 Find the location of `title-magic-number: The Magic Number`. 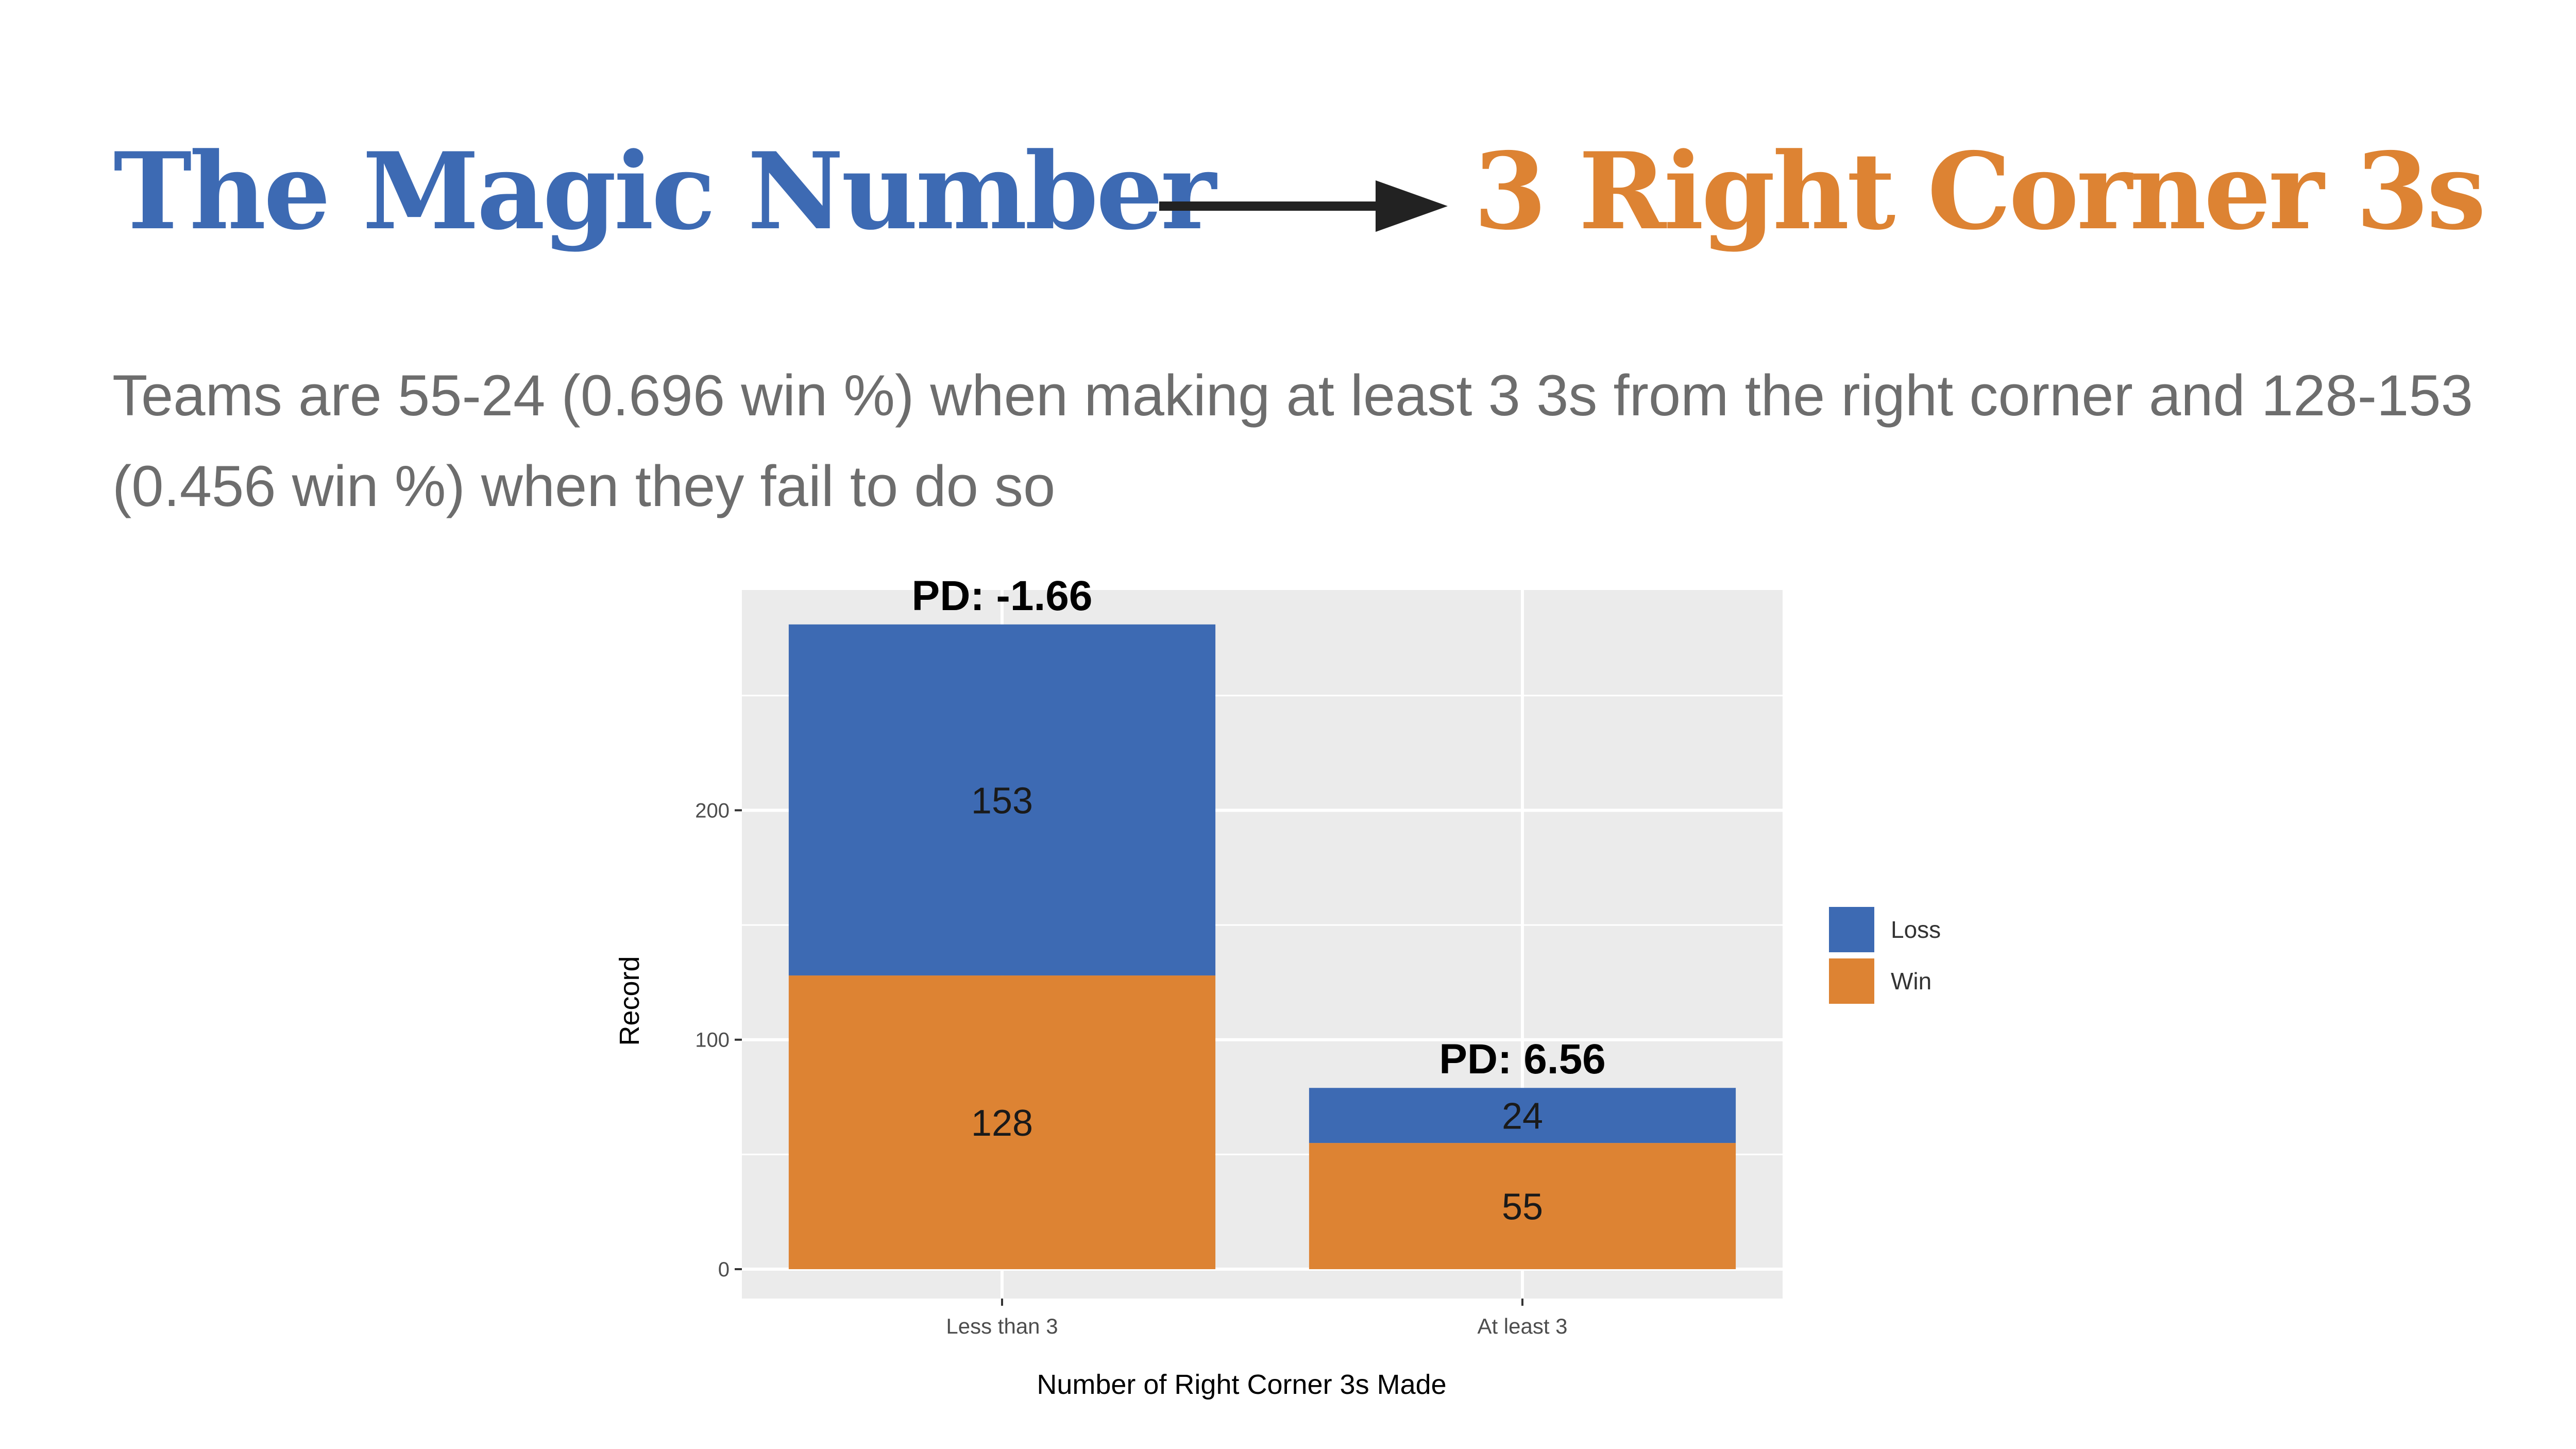

title-magic-number: The Magic Number is located at coordinates (664, 192).